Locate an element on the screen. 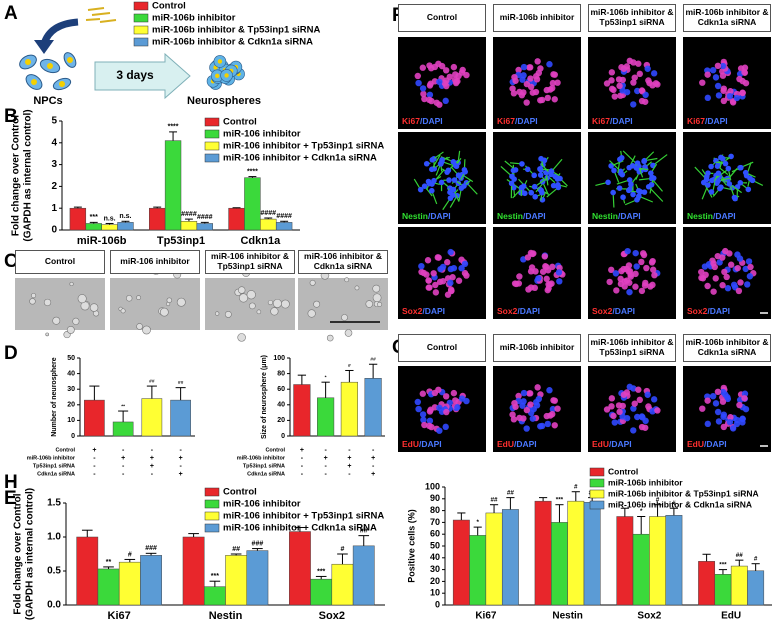 The height and width of the screenshot is (626, 778). stain-label: EdU/DAPI is located at coordinates (612, 444).